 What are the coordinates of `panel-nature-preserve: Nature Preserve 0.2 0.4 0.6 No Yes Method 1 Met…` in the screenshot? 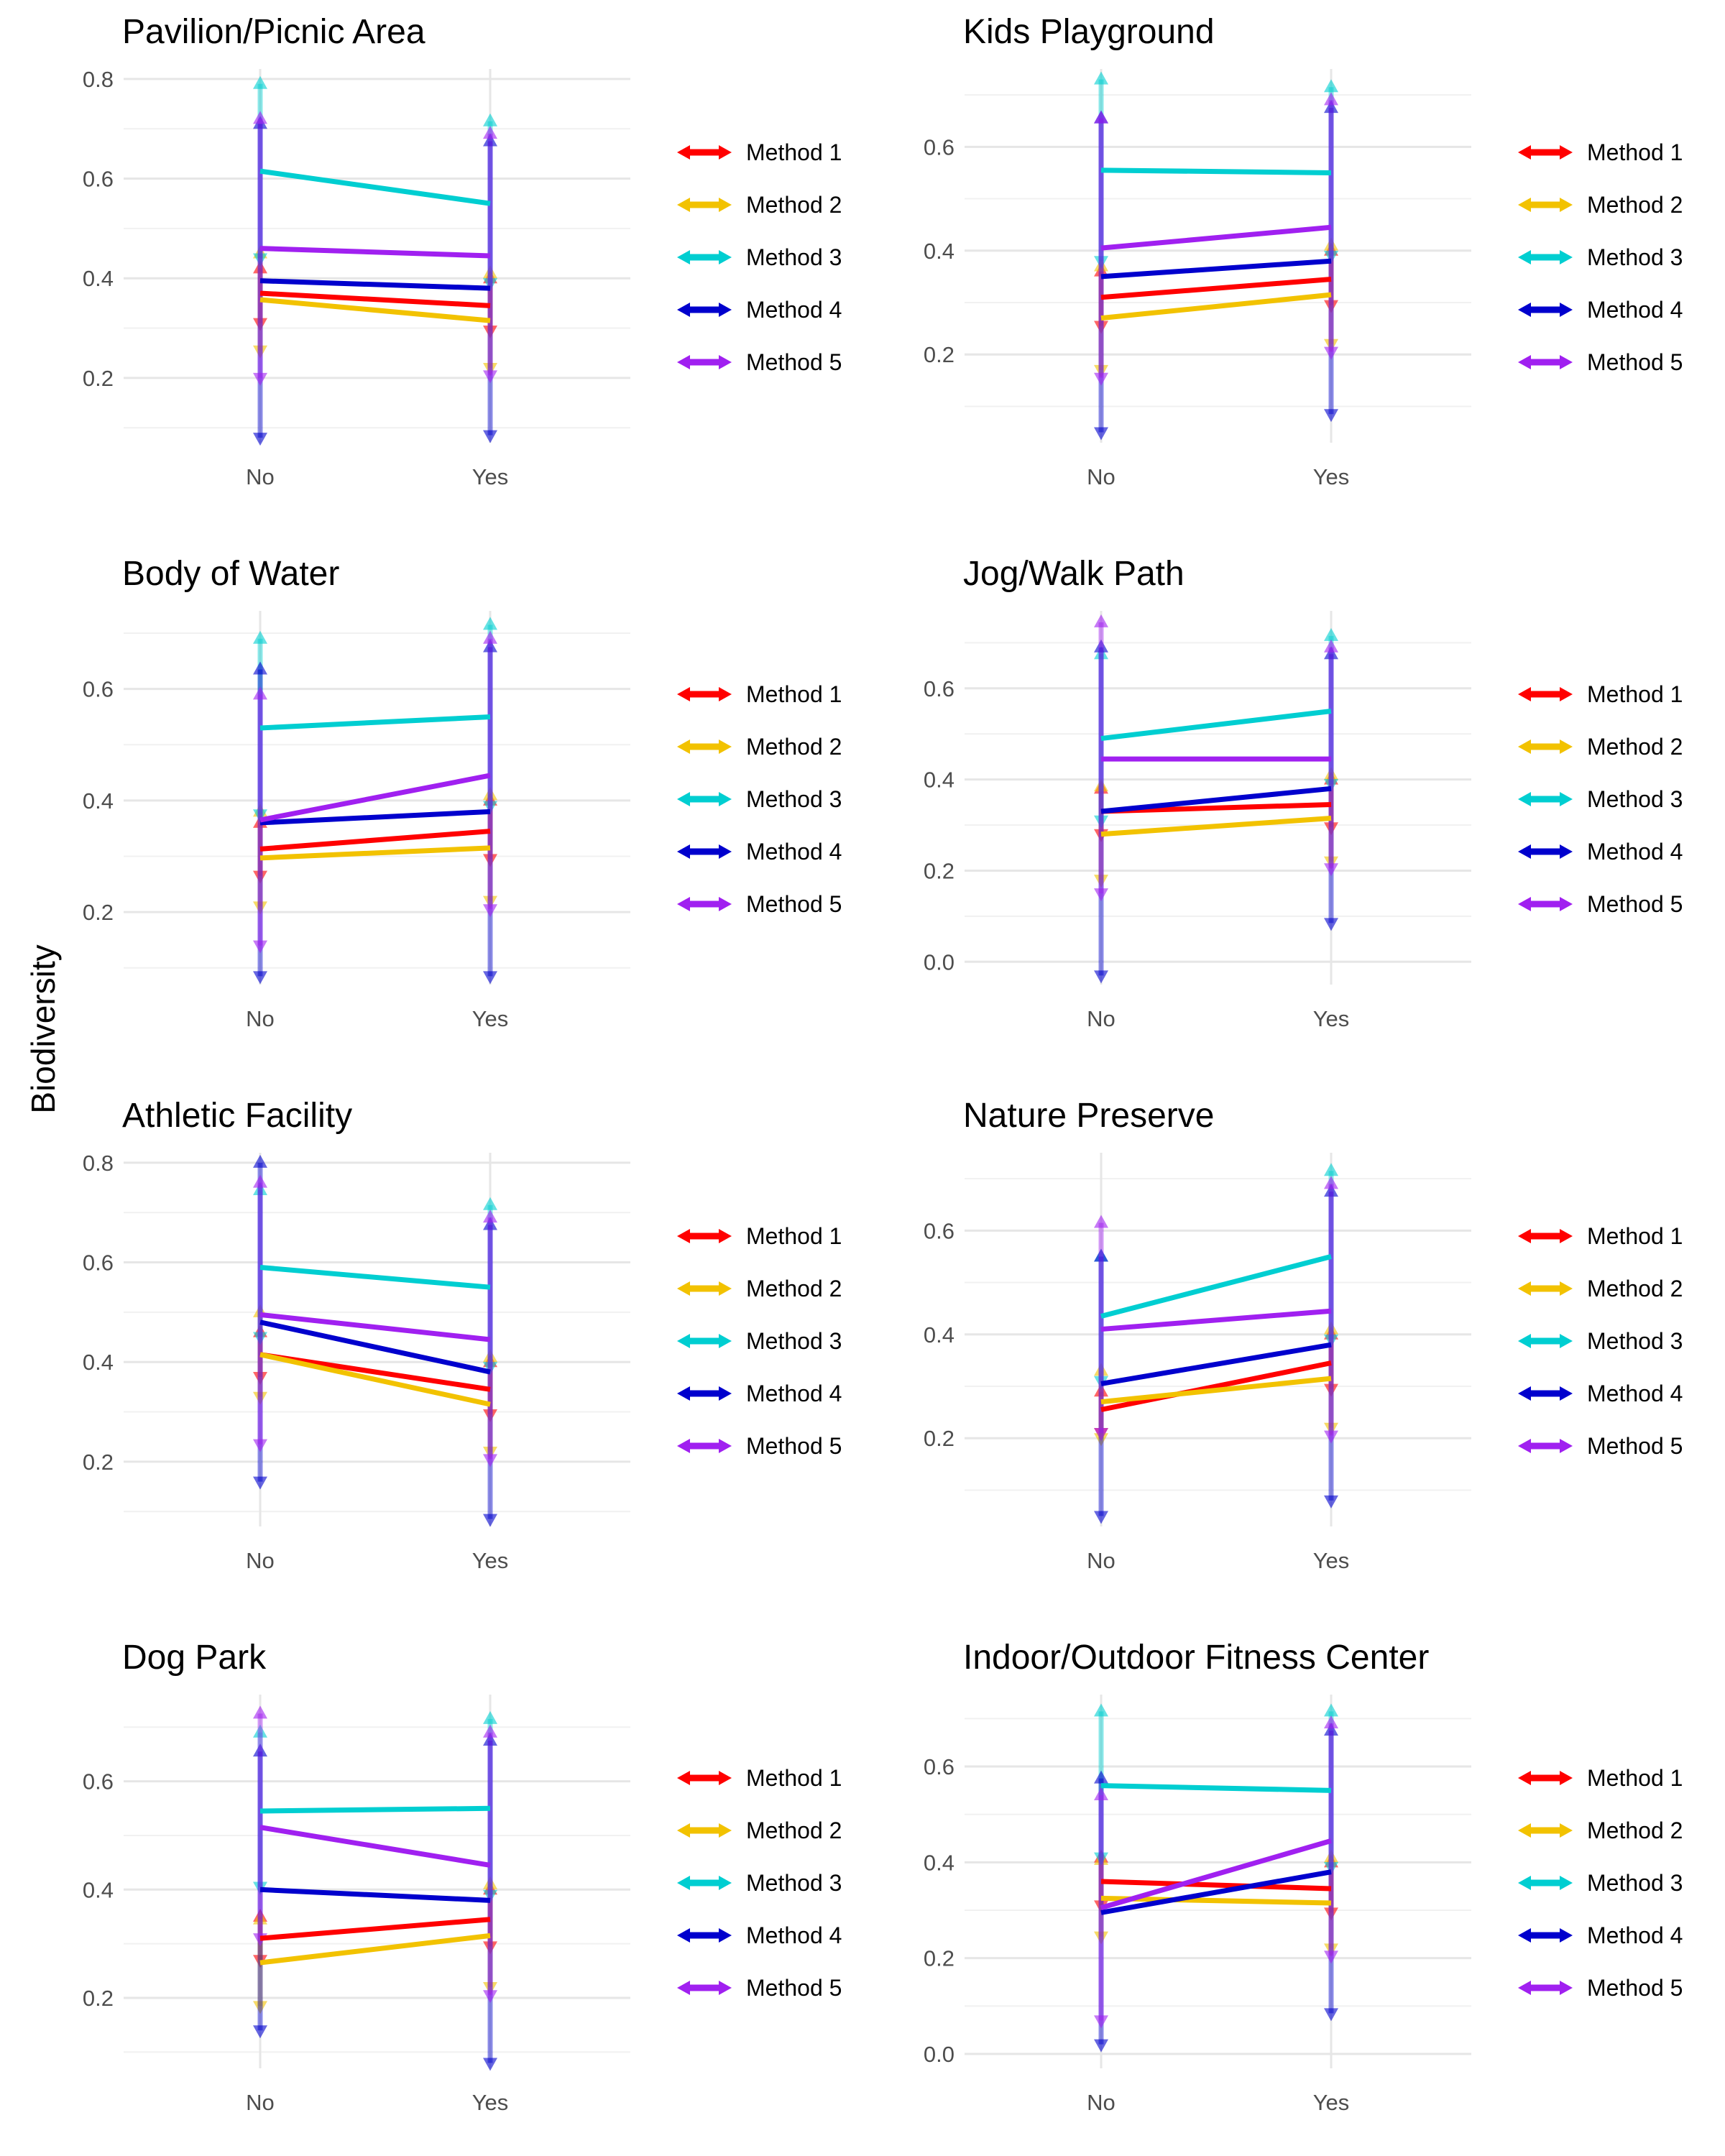 It's located at (1303, 1335).